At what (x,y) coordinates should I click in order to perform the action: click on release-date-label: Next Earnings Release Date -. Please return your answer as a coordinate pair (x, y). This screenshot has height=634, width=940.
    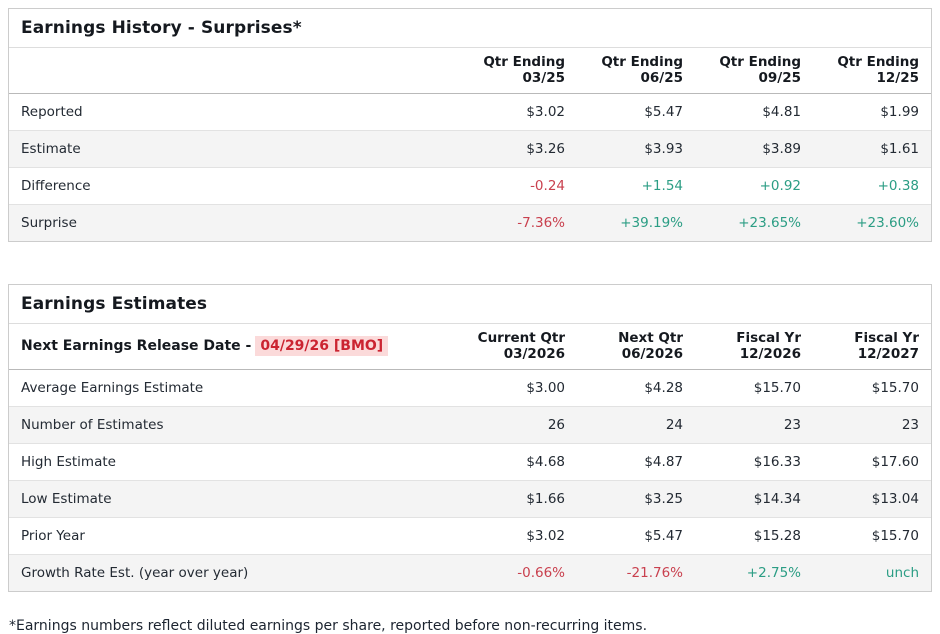
    Looking at the image, I should click on (136, 346).